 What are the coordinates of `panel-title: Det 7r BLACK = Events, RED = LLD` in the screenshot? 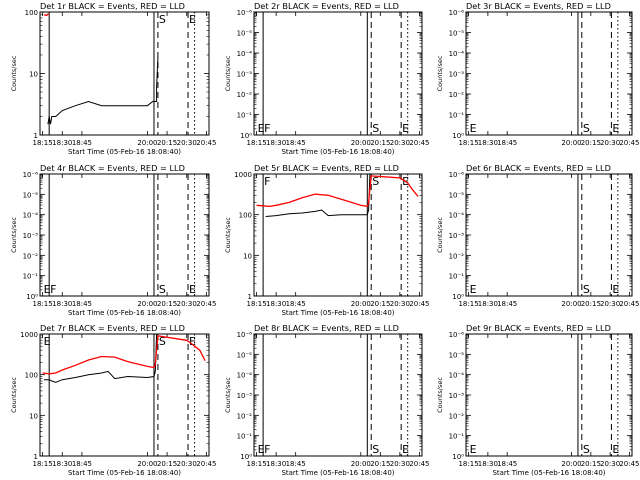 It's located at (112, 328).